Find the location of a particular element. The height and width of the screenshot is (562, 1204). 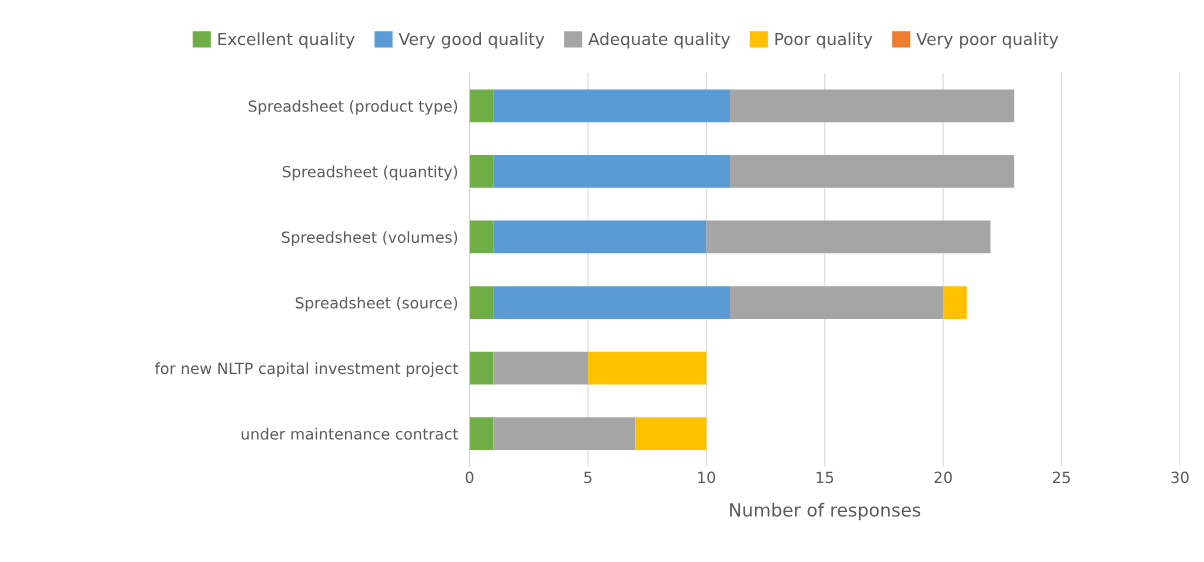

legend-label: Poor quality is located at coordinates (824, 40).